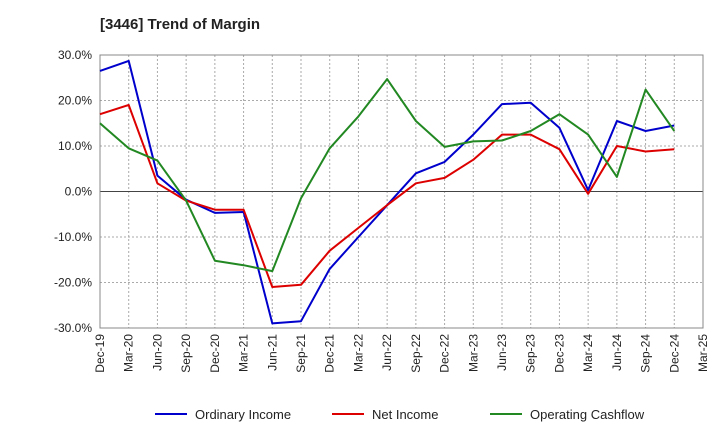 The image size is (720, 440). Describe the element at coordinates (587, 414) in the screenshot. I see `legend-label: Operating Cashflow` at that location.